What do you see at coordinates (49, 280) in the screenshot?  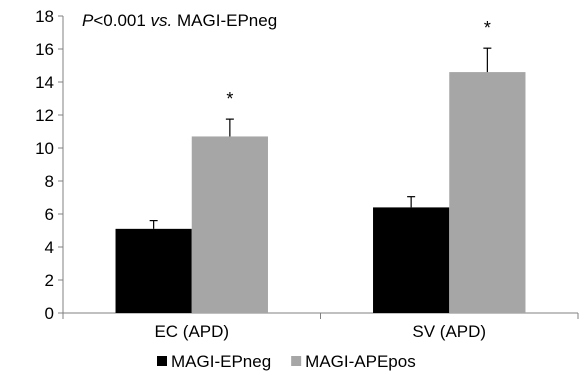 I see `y-tick-label: 2` at bounding box center [49, 280].